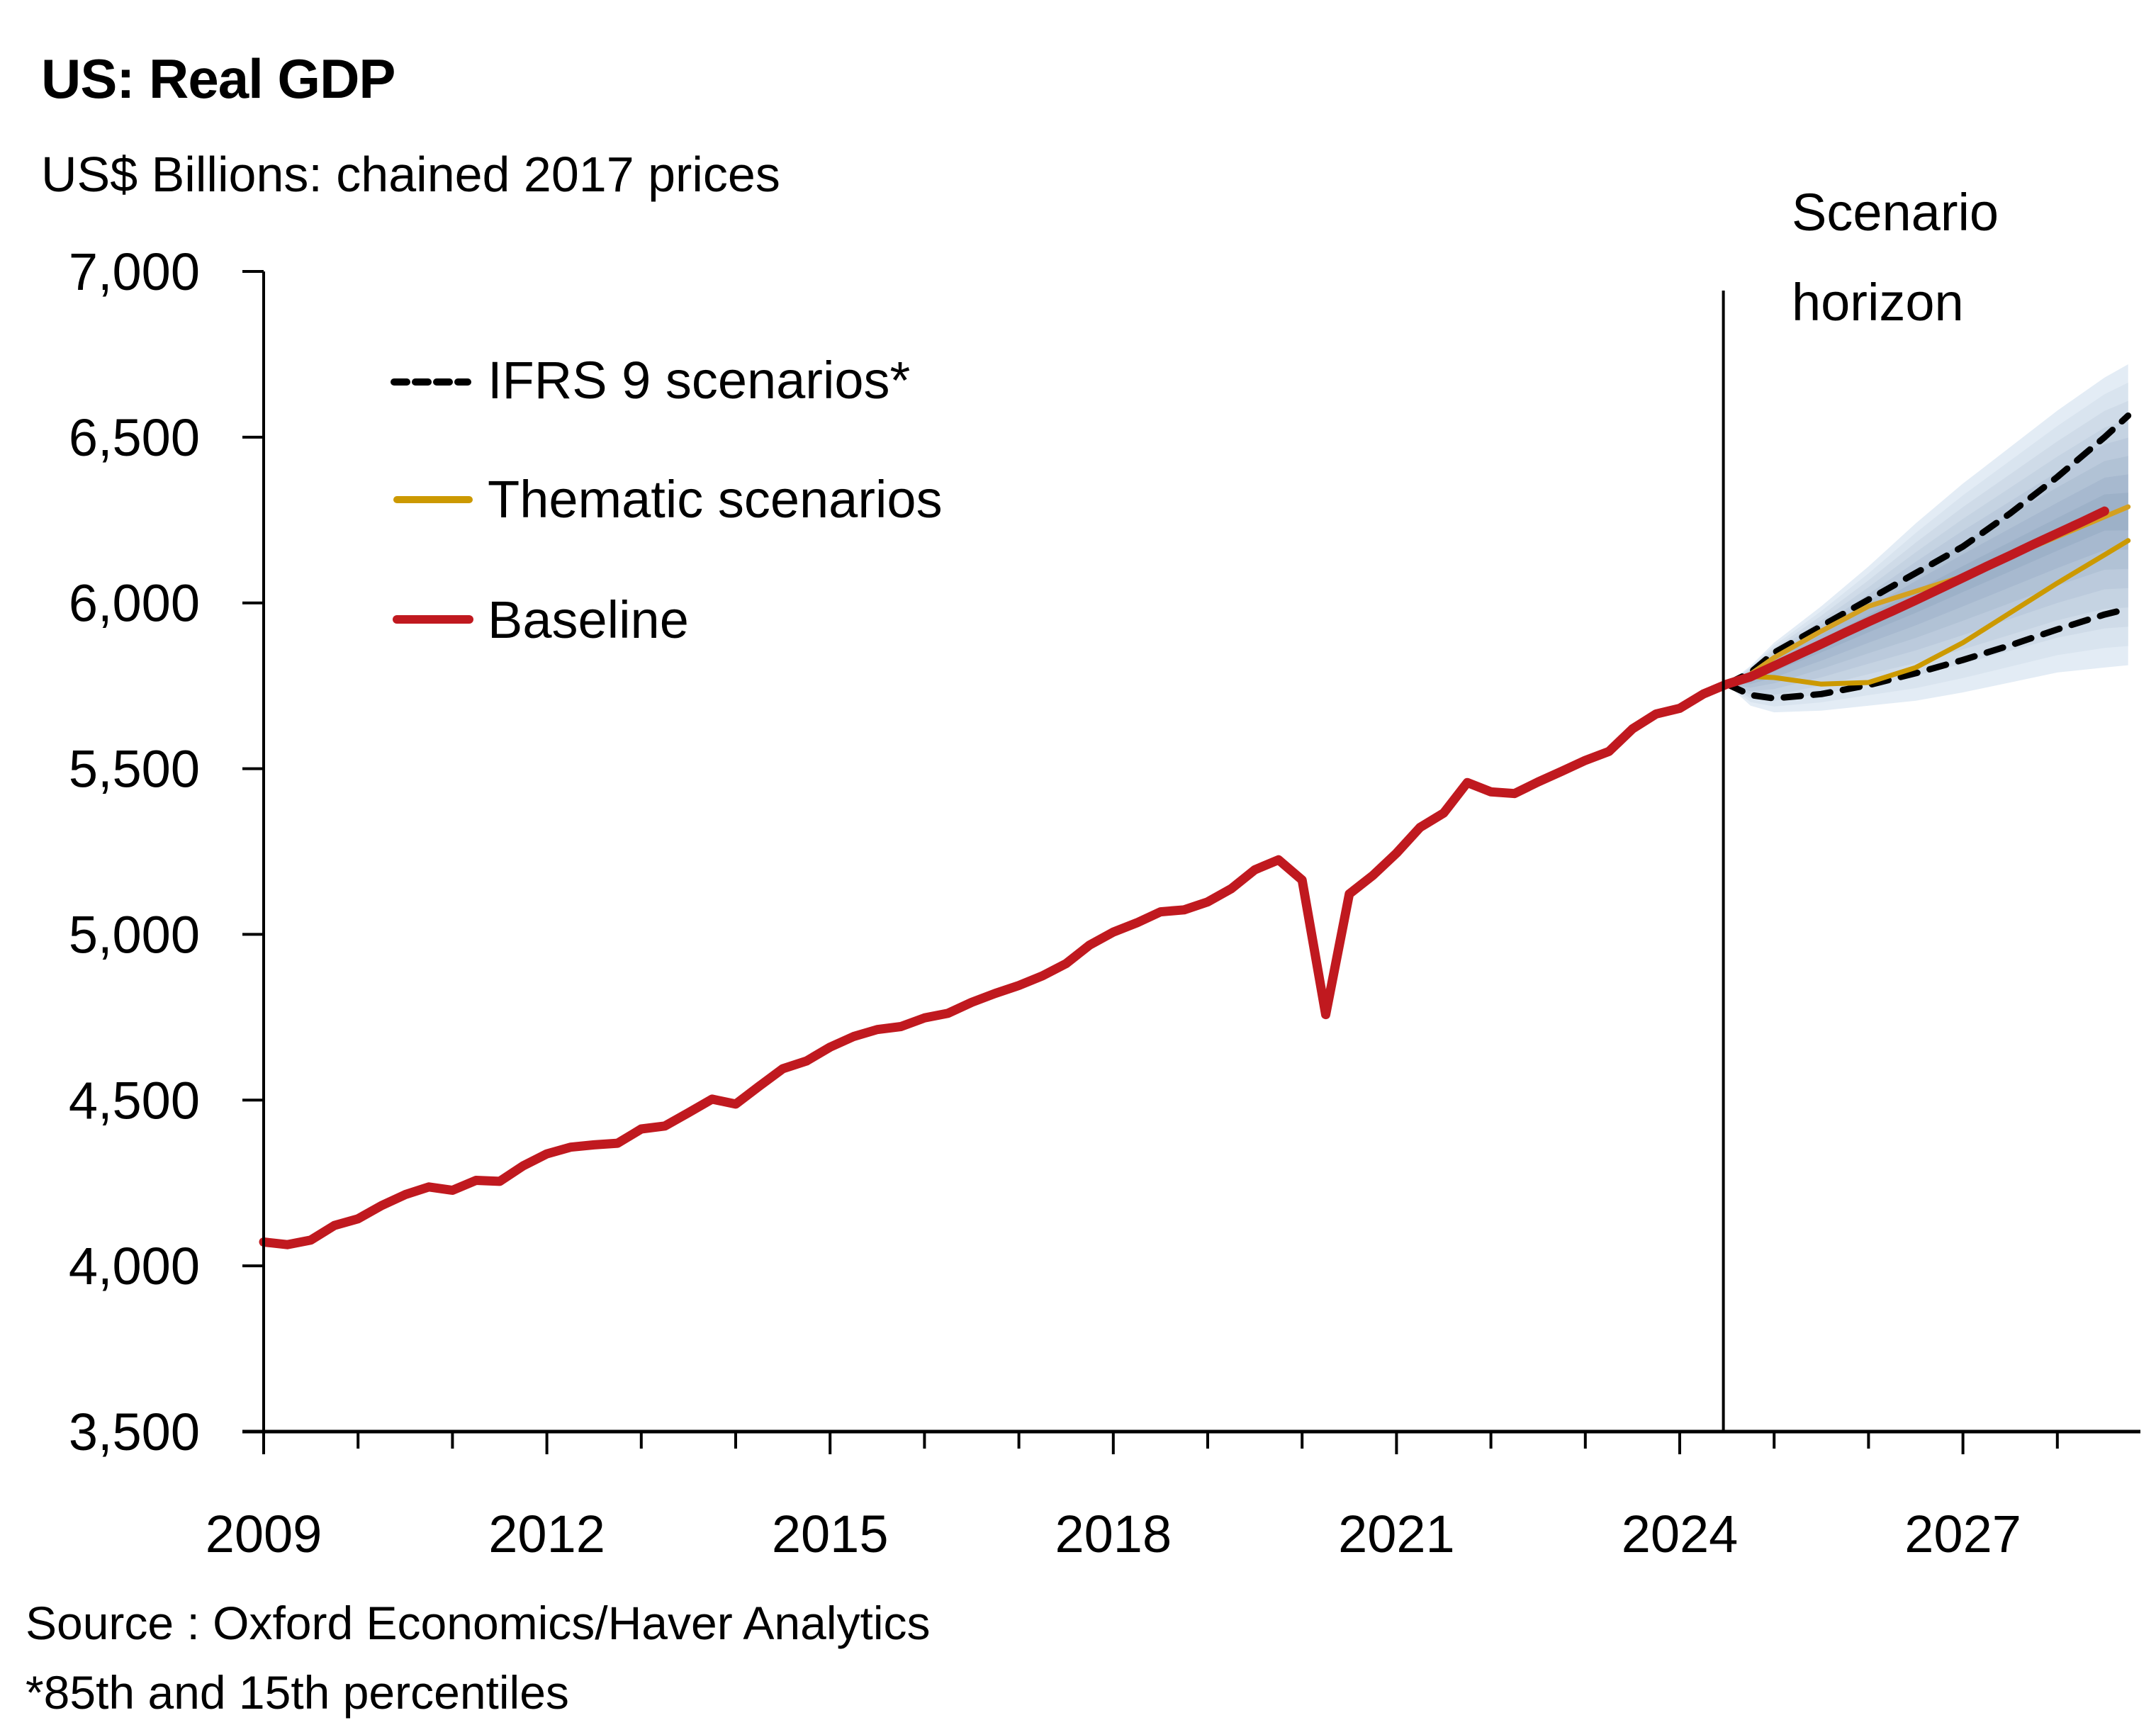 Image resolution: width=2156 pixels, height=1725 pixels. What do you see at coordinates (134, 769) in the screenshot?
I see `y-tick-label: 5,500` at bounding box center [134, 769].